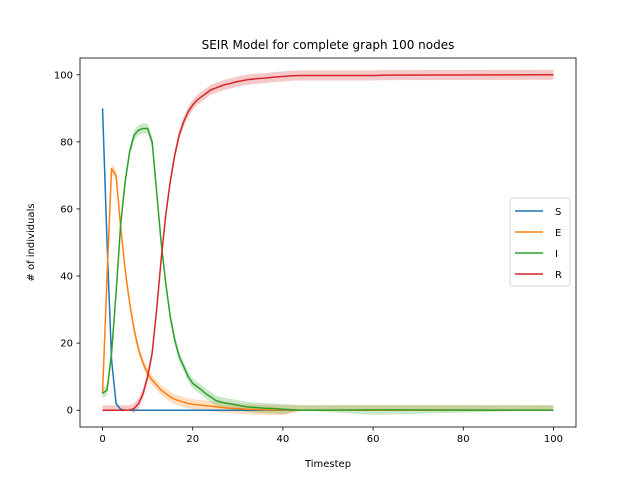  I want to click on y-tick-label: 100, so click(63, 75).